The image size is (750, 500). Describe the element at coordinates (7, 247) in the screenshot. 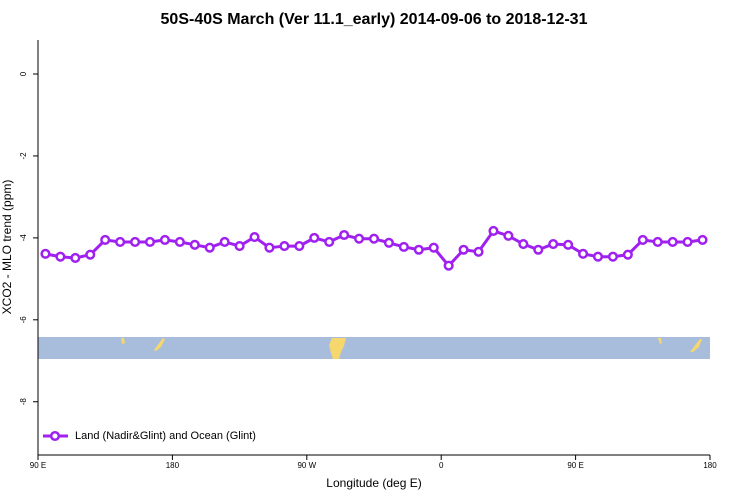

I see `y-axis-label: XCO2 - MLO trend (ppm)` at that location.